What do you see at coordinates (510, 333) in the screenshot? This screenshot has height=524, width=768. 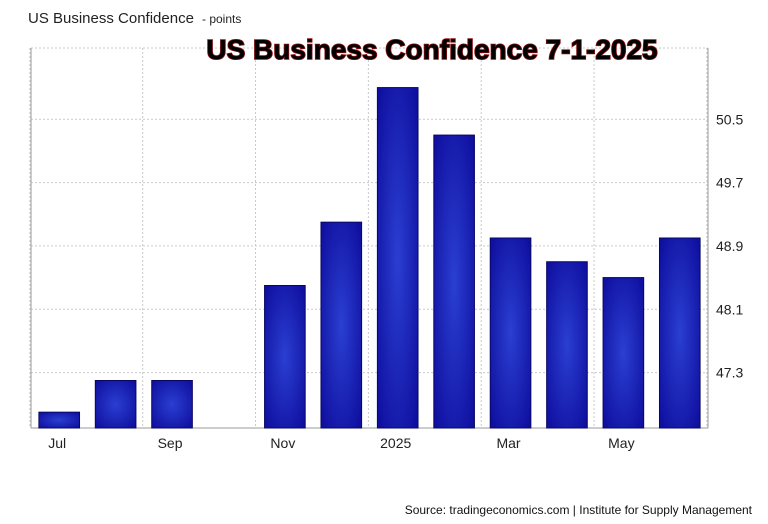 I see `bar-mar` at bounding box center [510, 333].